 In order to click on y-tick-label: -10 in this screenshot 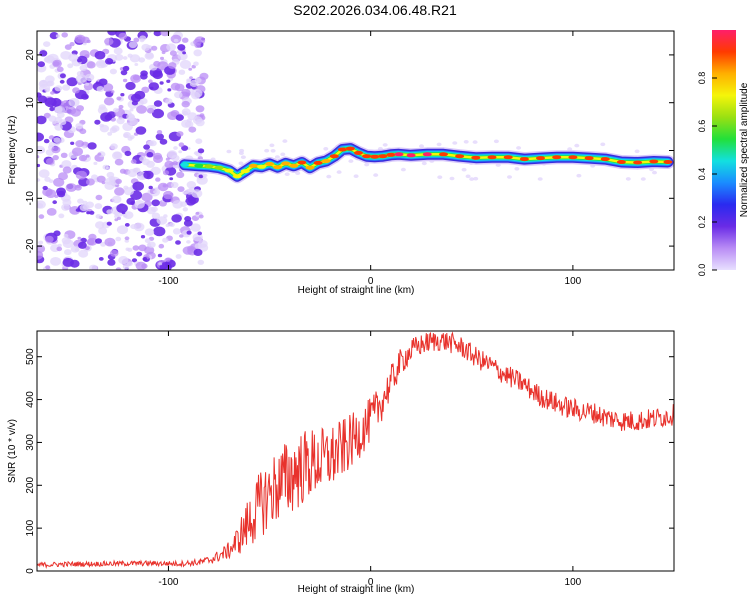, I will do `click(30, 198)`.